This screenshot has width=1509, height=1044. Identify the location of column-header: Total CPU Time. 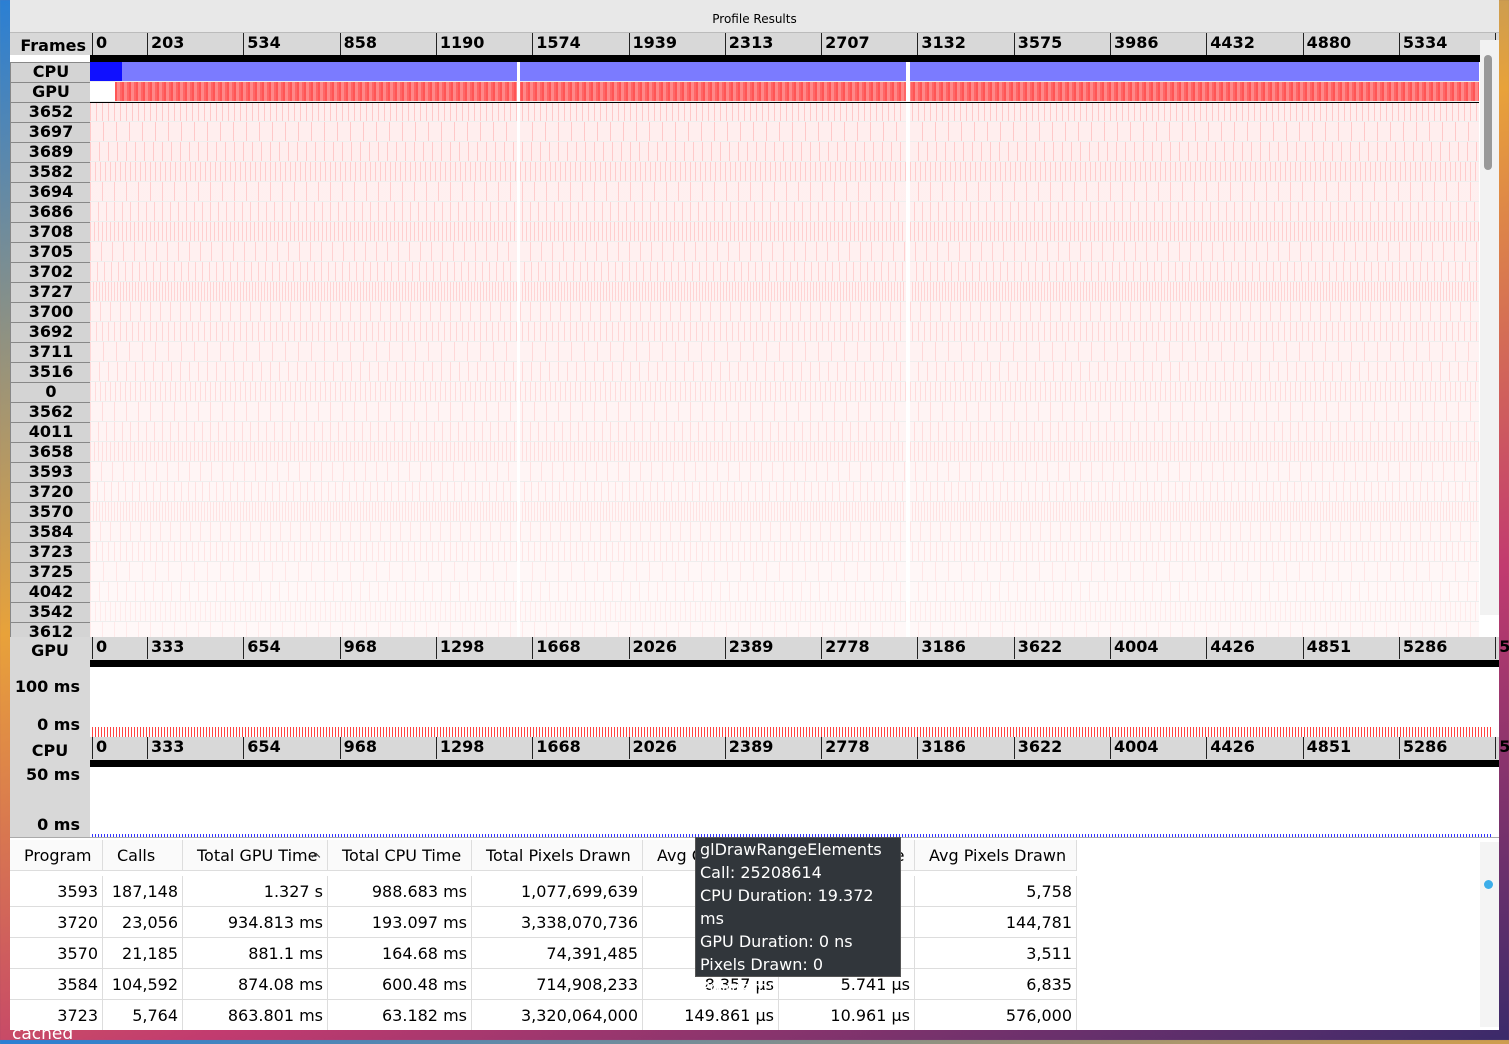
(400, 855).